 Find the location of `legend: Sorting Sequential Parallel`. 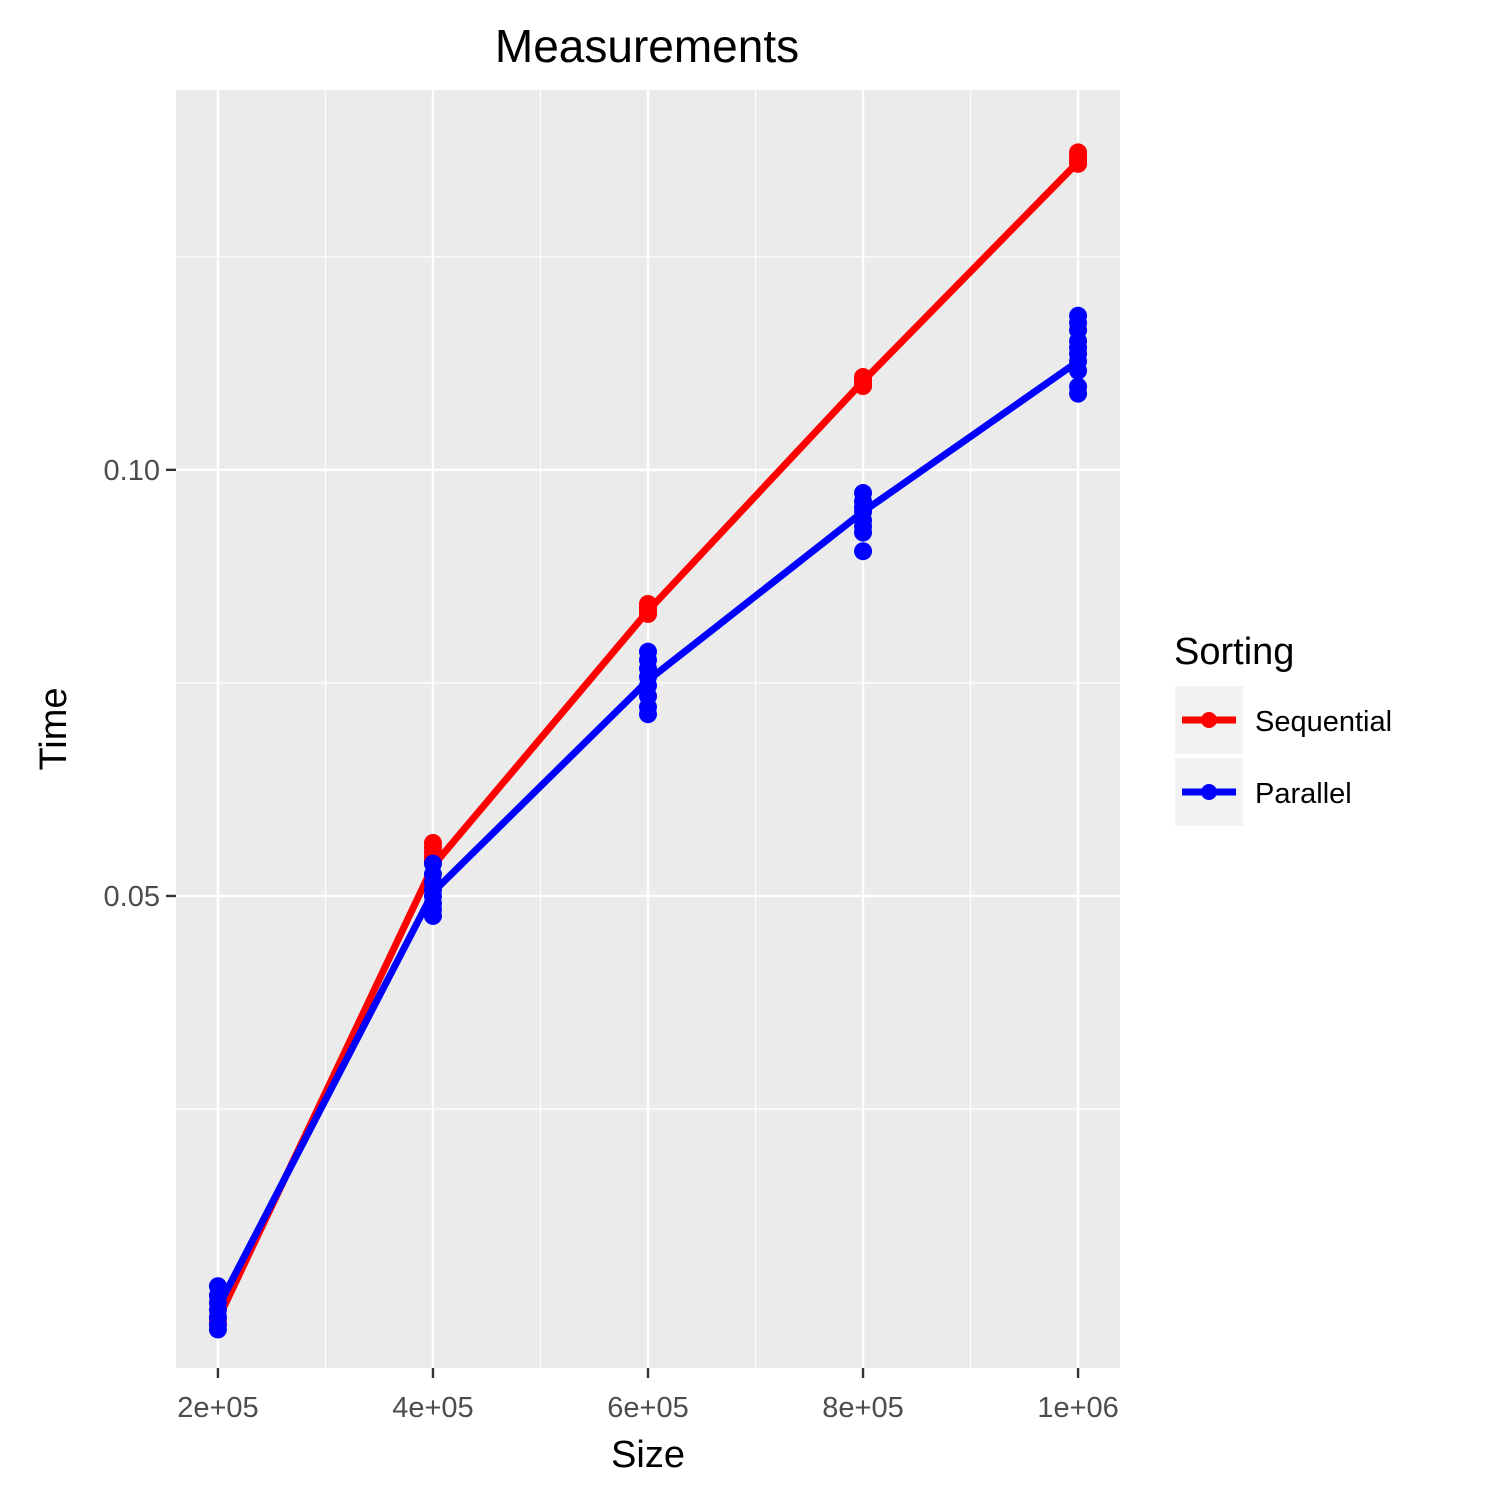

legend: Sorting Sequential Parallel is located at coordinates (1283, 728).